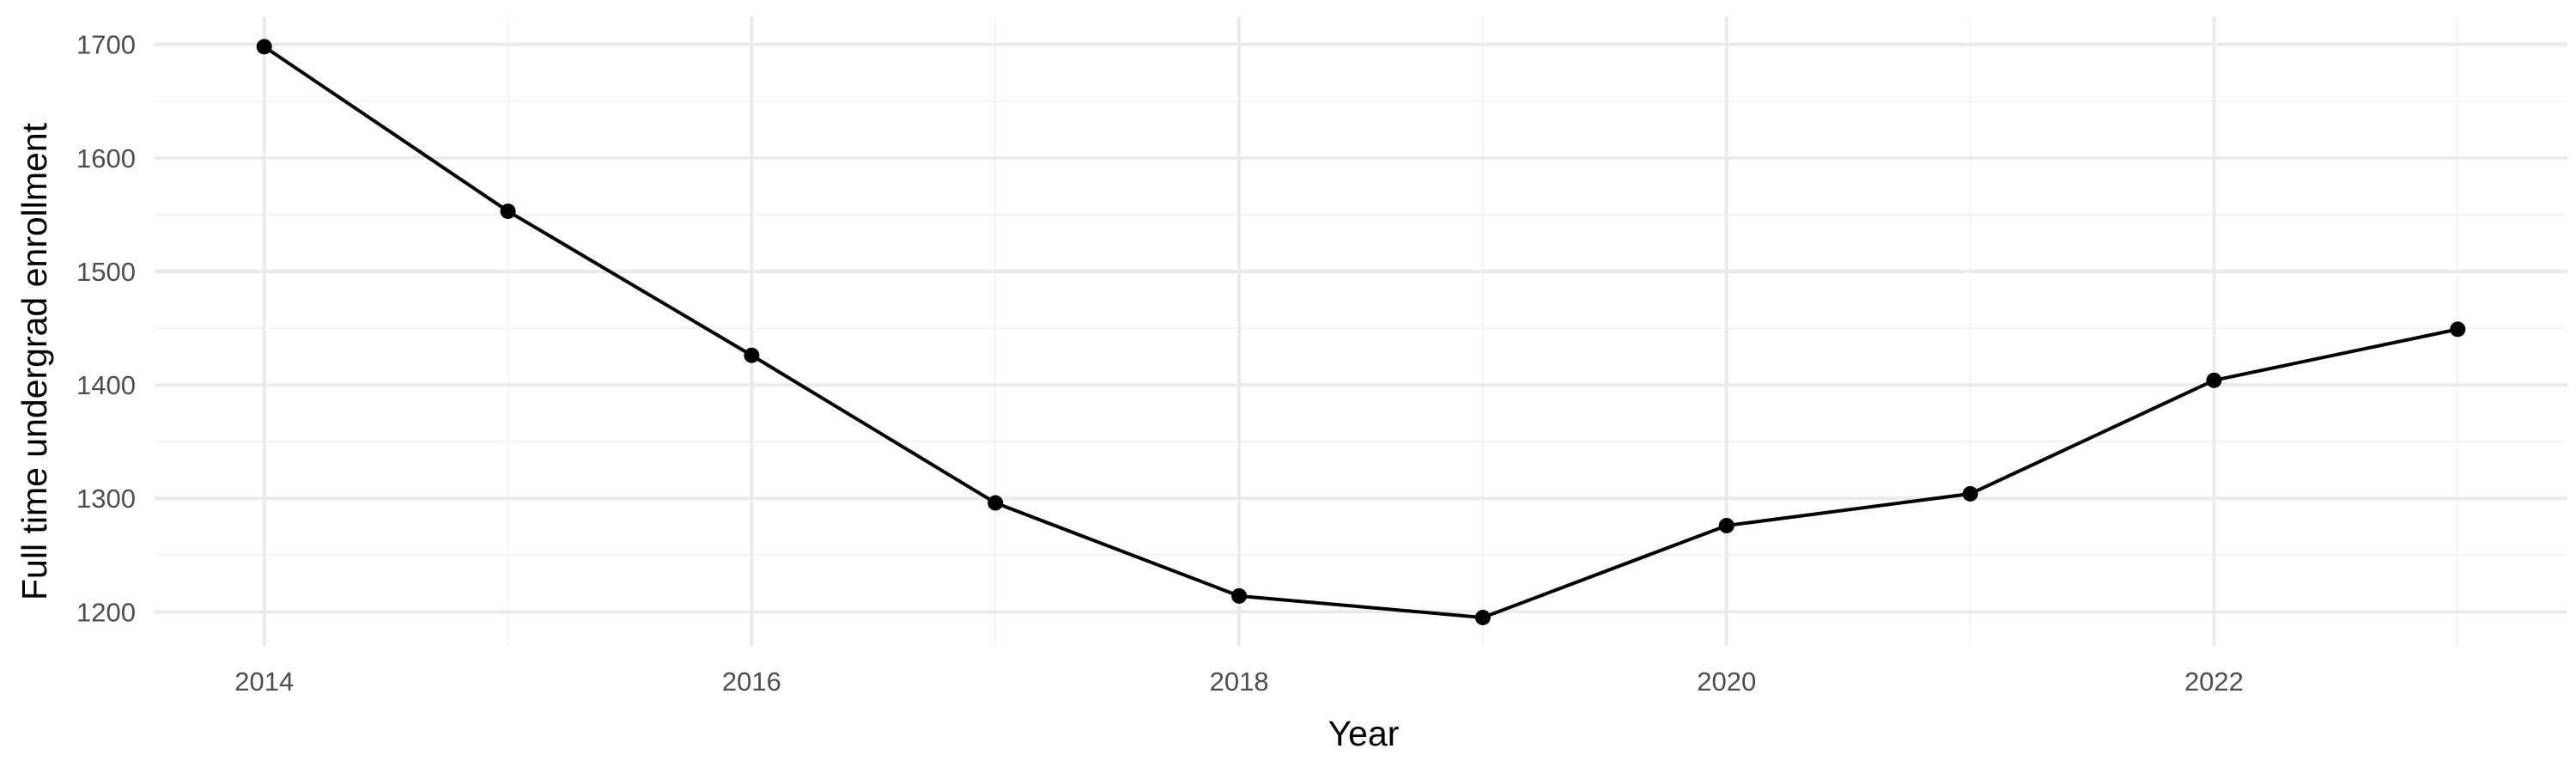 This screenshot has height=773, width=2576. I want to click on x-tick-label: 2020, so click(1726, 681).